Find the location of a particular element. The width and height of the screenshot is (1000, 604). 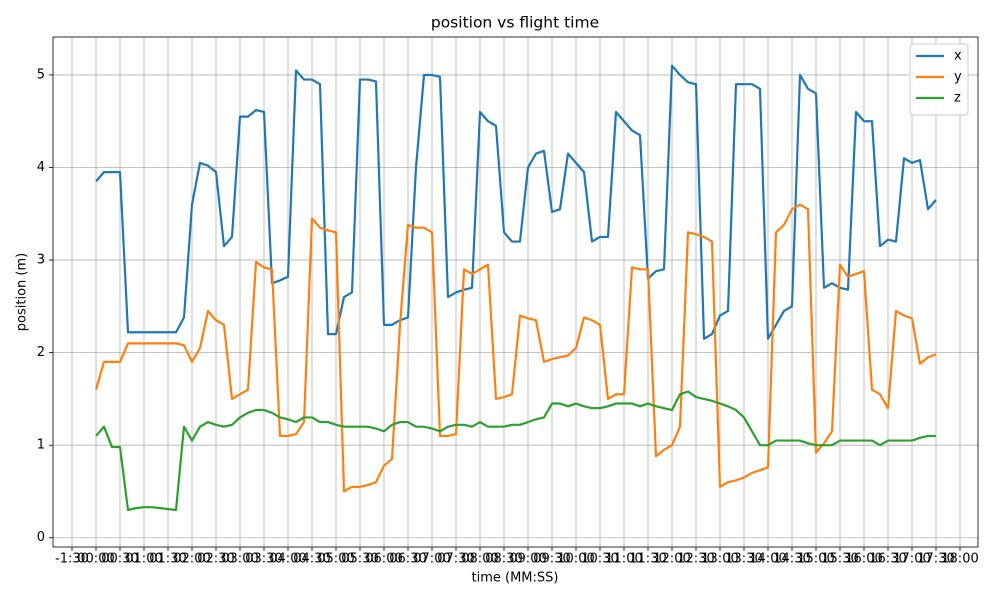

chart-title: position vs flight time is located at coordinates (515, 23).